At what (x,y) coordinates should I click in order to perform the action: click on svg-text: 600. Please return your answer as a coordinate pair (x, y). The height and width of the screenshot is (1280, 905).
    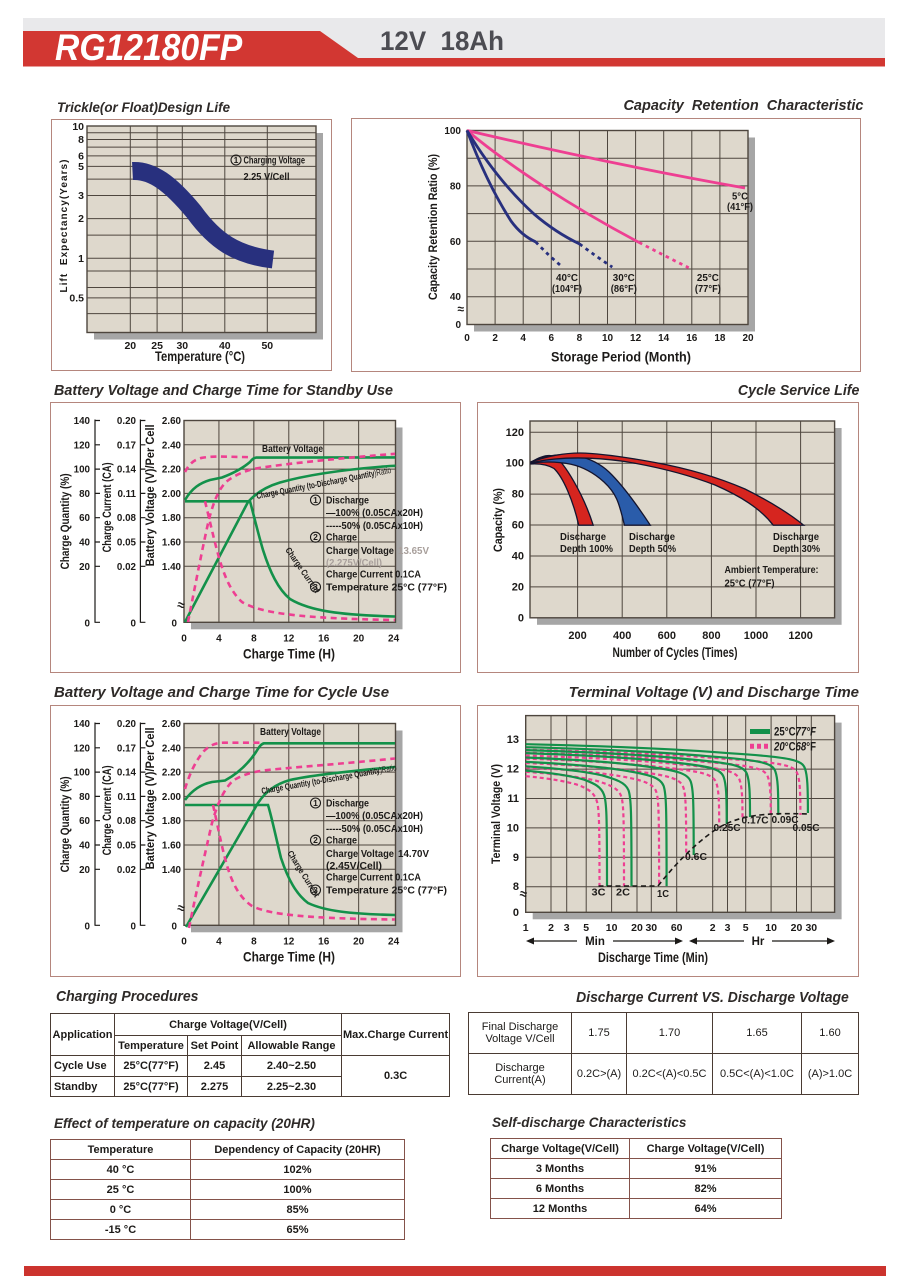
    Looking at the image, I should click on (667, 636).